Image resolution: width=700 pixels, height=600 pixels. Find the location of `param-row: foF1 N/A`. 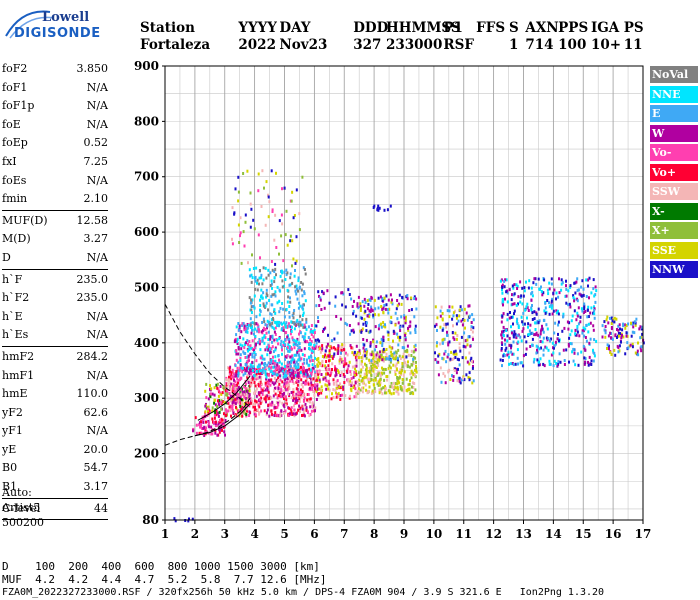

param-row: foF1 N/A is located at coordinates (55, 88).